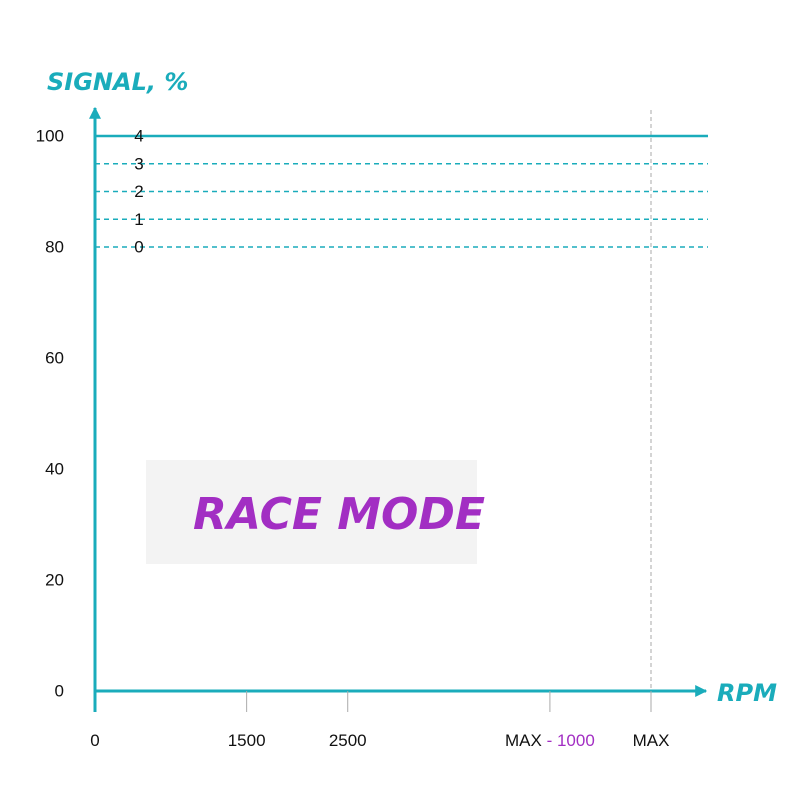 The width and height of the screenshot is (800, 800). I want to click on mode-label: RACE MODE, so click(339, 514).